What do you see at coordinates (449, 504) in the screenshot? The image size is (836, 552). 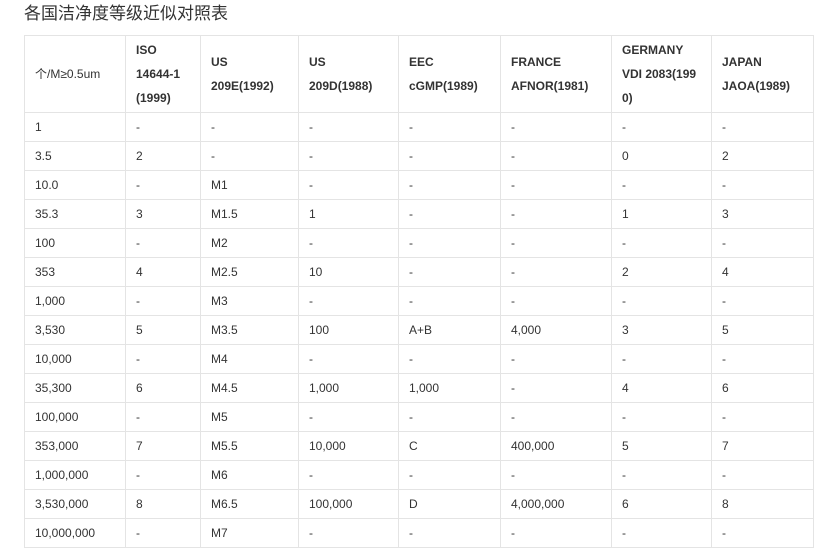 I see `table-cell: D` at bounding box center [449, 504].